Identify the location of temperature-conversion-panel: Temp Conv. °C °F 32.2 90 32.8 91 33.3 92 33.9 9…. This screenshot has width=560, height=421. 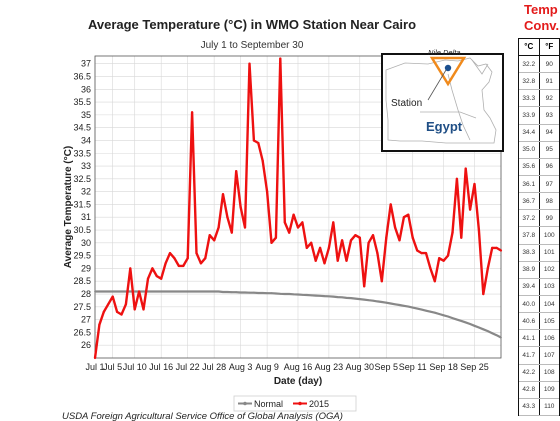
(536, 210).